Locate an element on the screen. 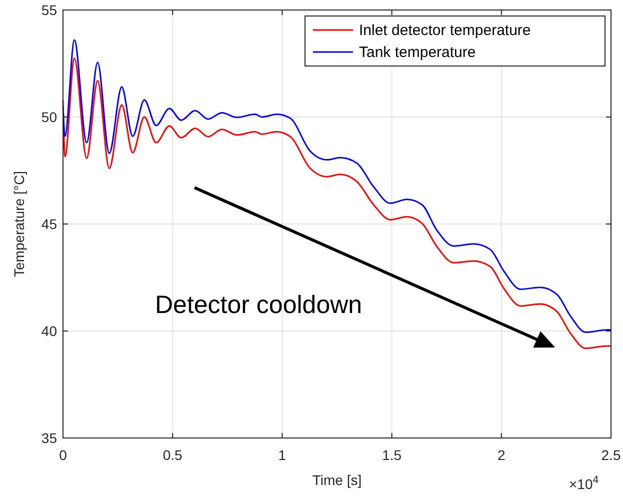 The image size is (623, 497). legend-label: Inlet detector temperature is located at coordinates (445, 30).